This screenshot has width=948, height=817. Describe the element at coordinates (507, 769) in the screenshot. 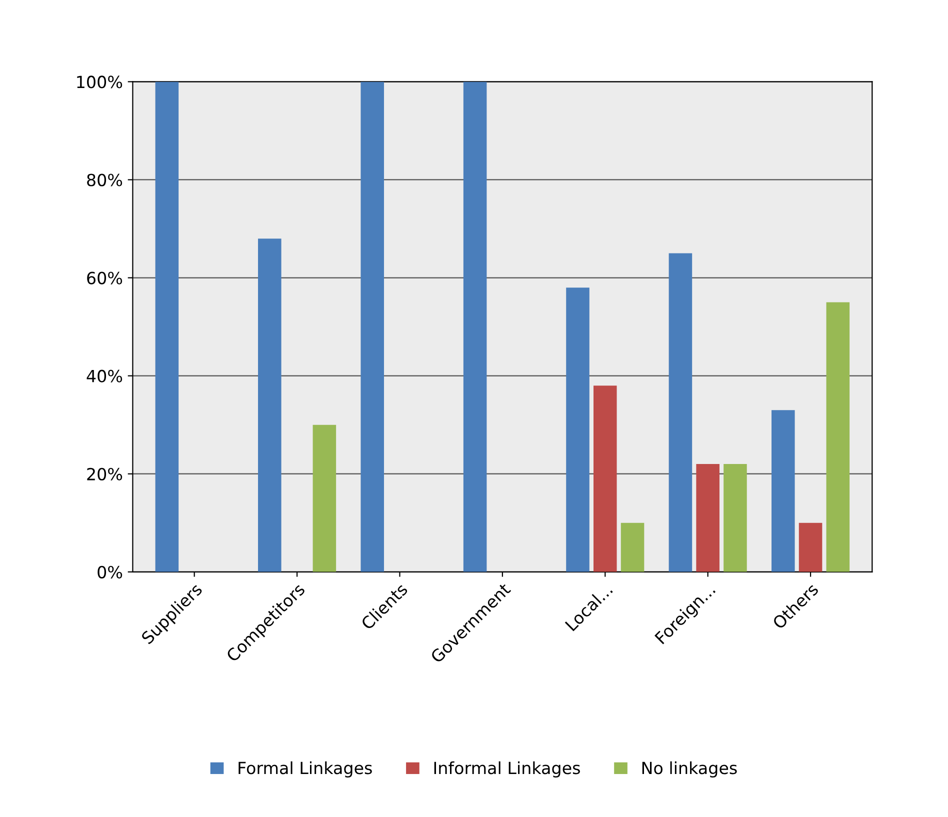

I see `legend-label: Informal Linkages` at that location.